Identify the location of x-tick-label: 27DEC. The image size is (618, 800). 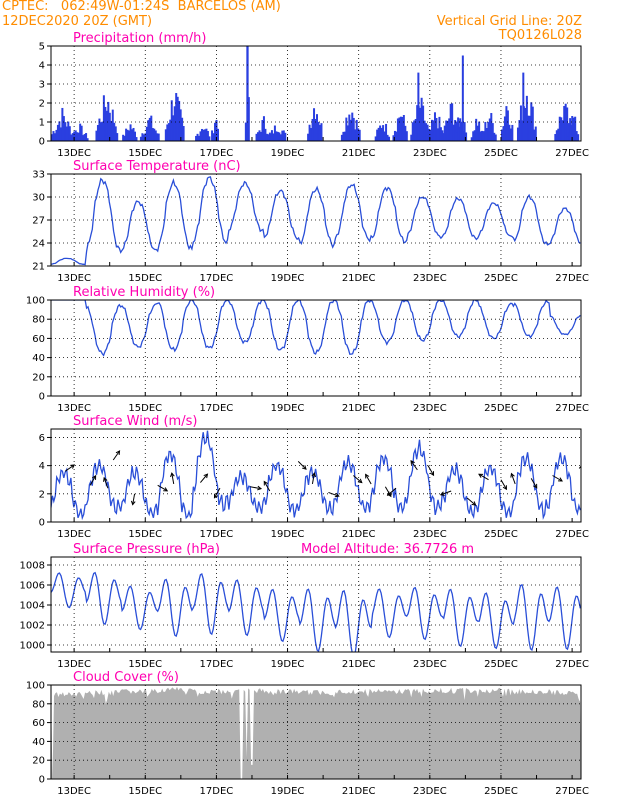
(572, 153).